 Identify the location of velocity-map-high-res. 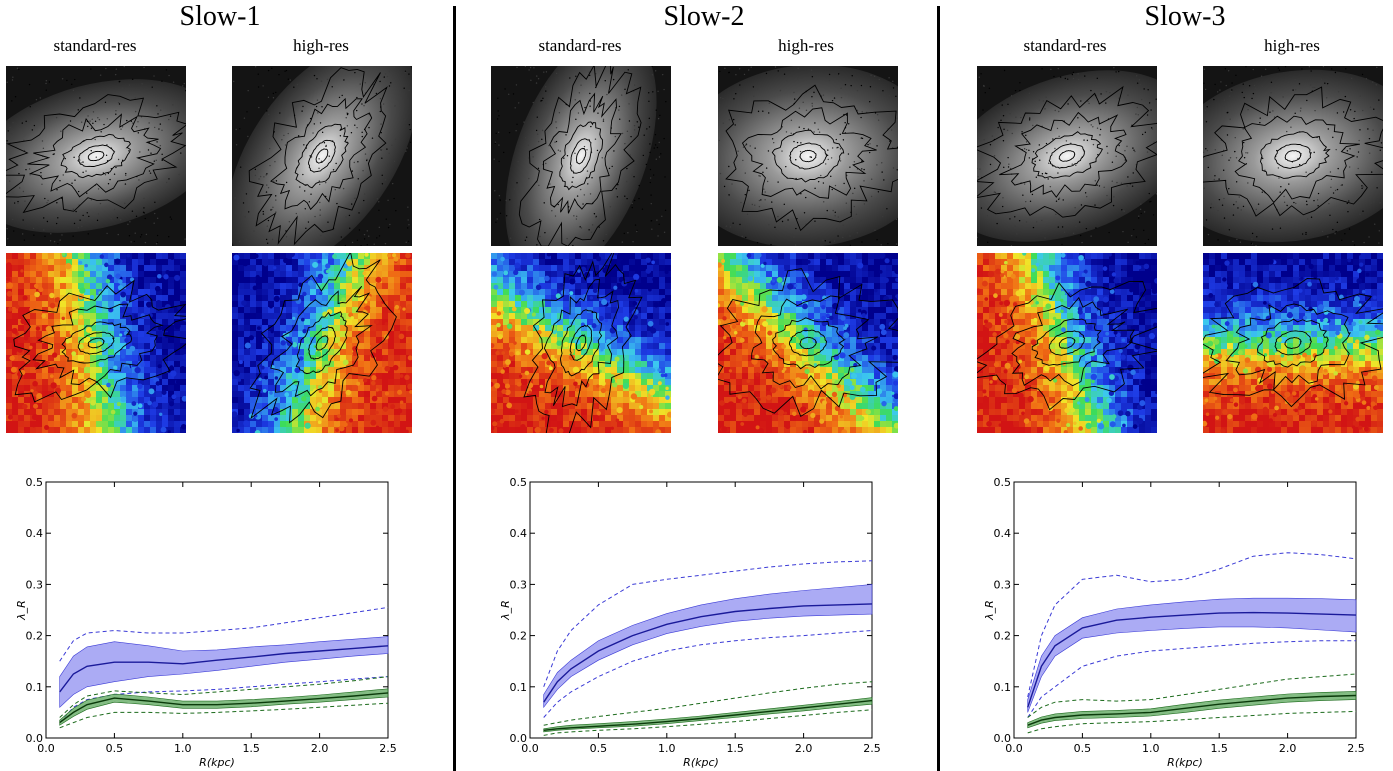
(1293, 343).